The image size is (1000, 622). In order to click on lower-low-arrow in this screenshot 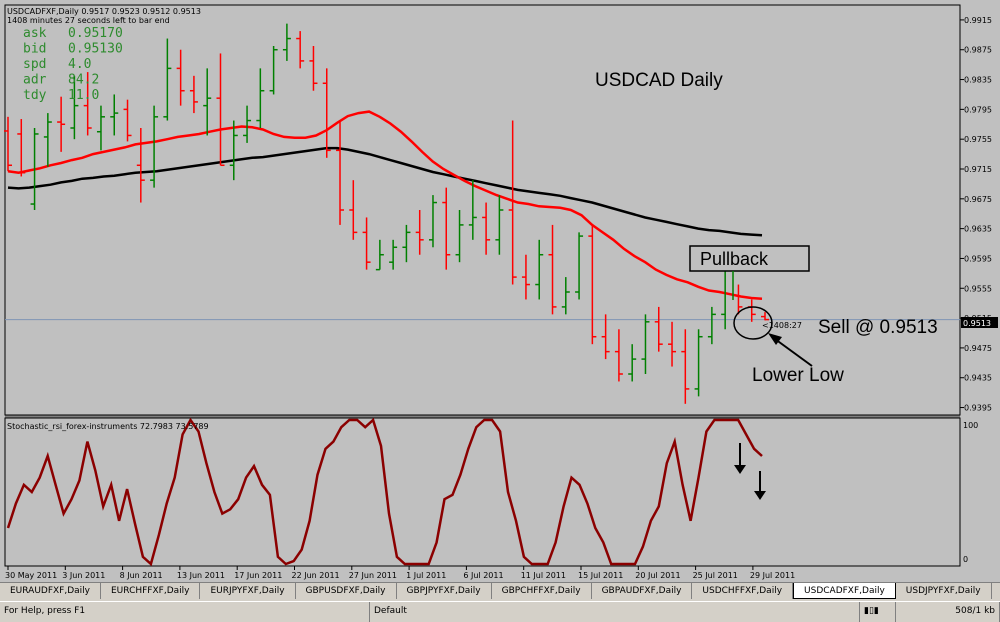, I will do `click(793, 352)`.